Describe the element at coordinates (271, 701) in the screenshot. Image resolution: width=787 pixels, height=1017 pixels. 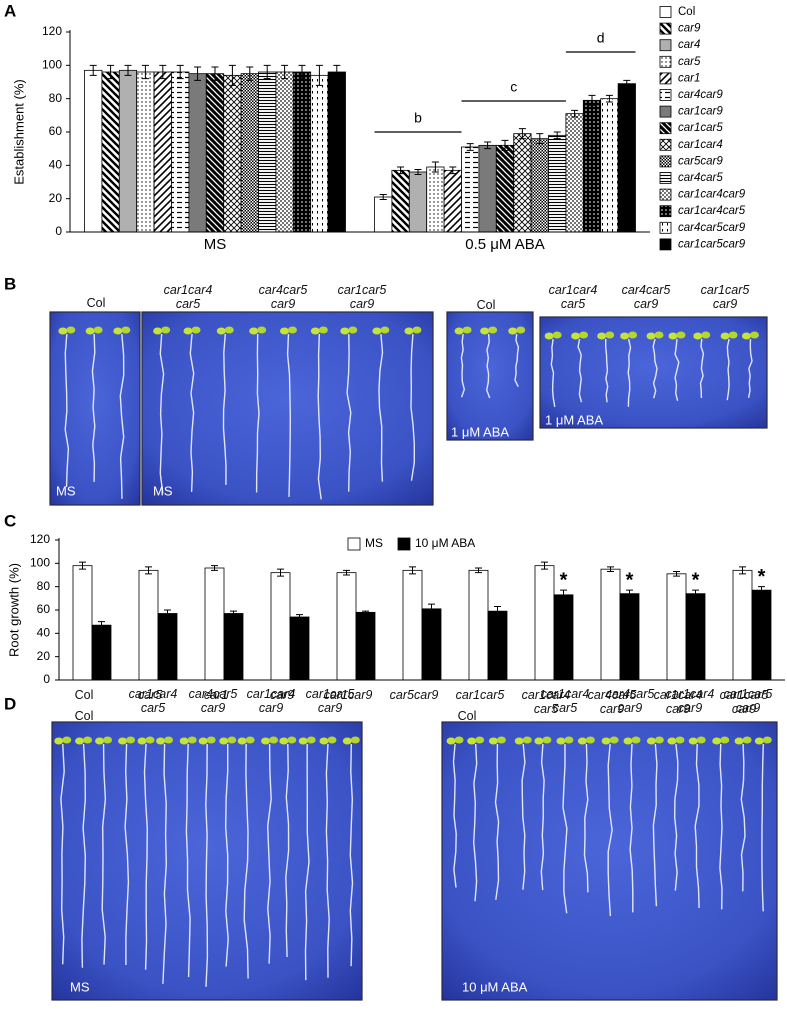
I see `strain-label: car1car4 car9` at that location.